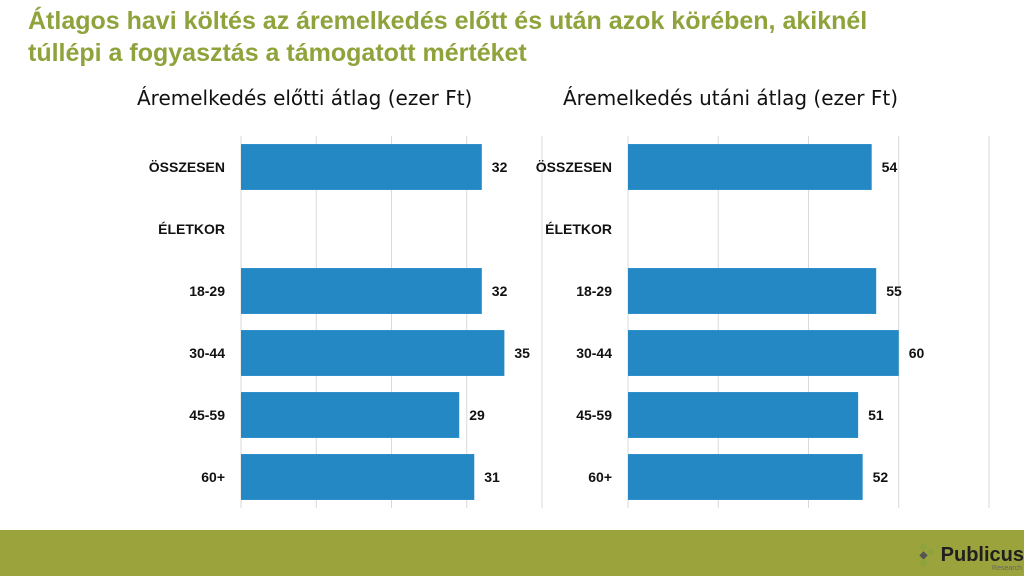 The height and width of the screenshot is (576, 1024). What do you see at coordinates (512, 553) in the screenshot?
I see `footer-bar` at bounding box center [512, 553].